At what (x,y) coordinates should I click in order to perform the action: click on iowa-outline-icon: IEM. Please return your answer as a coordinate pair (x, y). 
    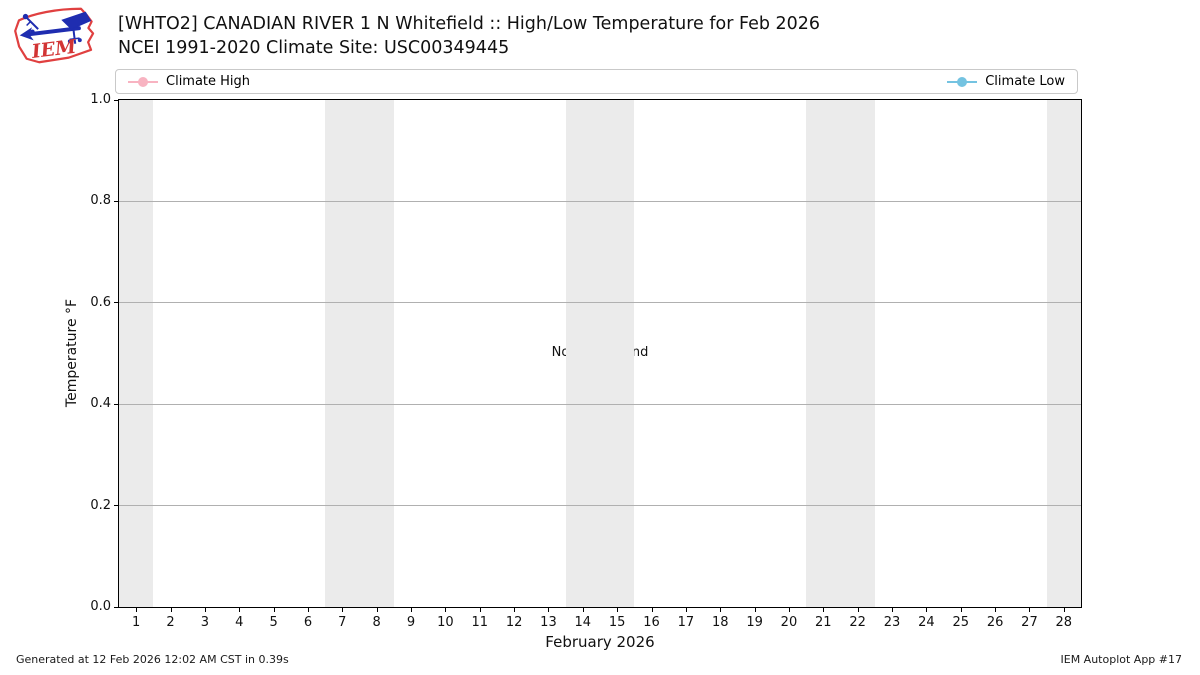
    Looking at the image, I should click on (54, 35).